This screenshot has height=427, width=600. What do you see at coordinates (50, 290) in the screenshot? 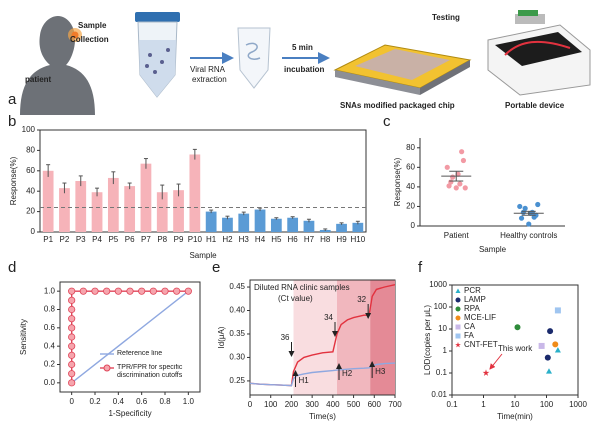
I see `y-tick-label: 1.0` at bounding box center [50, 290].